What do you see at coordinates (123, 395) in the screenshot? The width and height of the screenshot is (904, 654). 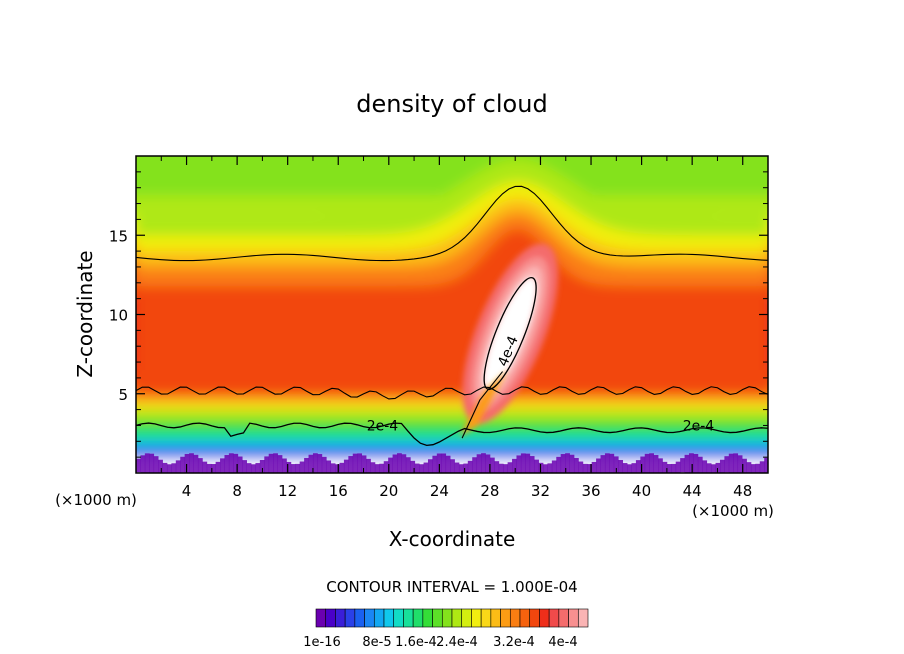 I see `y-tick-label: 5` at bounding box center [123, 395].